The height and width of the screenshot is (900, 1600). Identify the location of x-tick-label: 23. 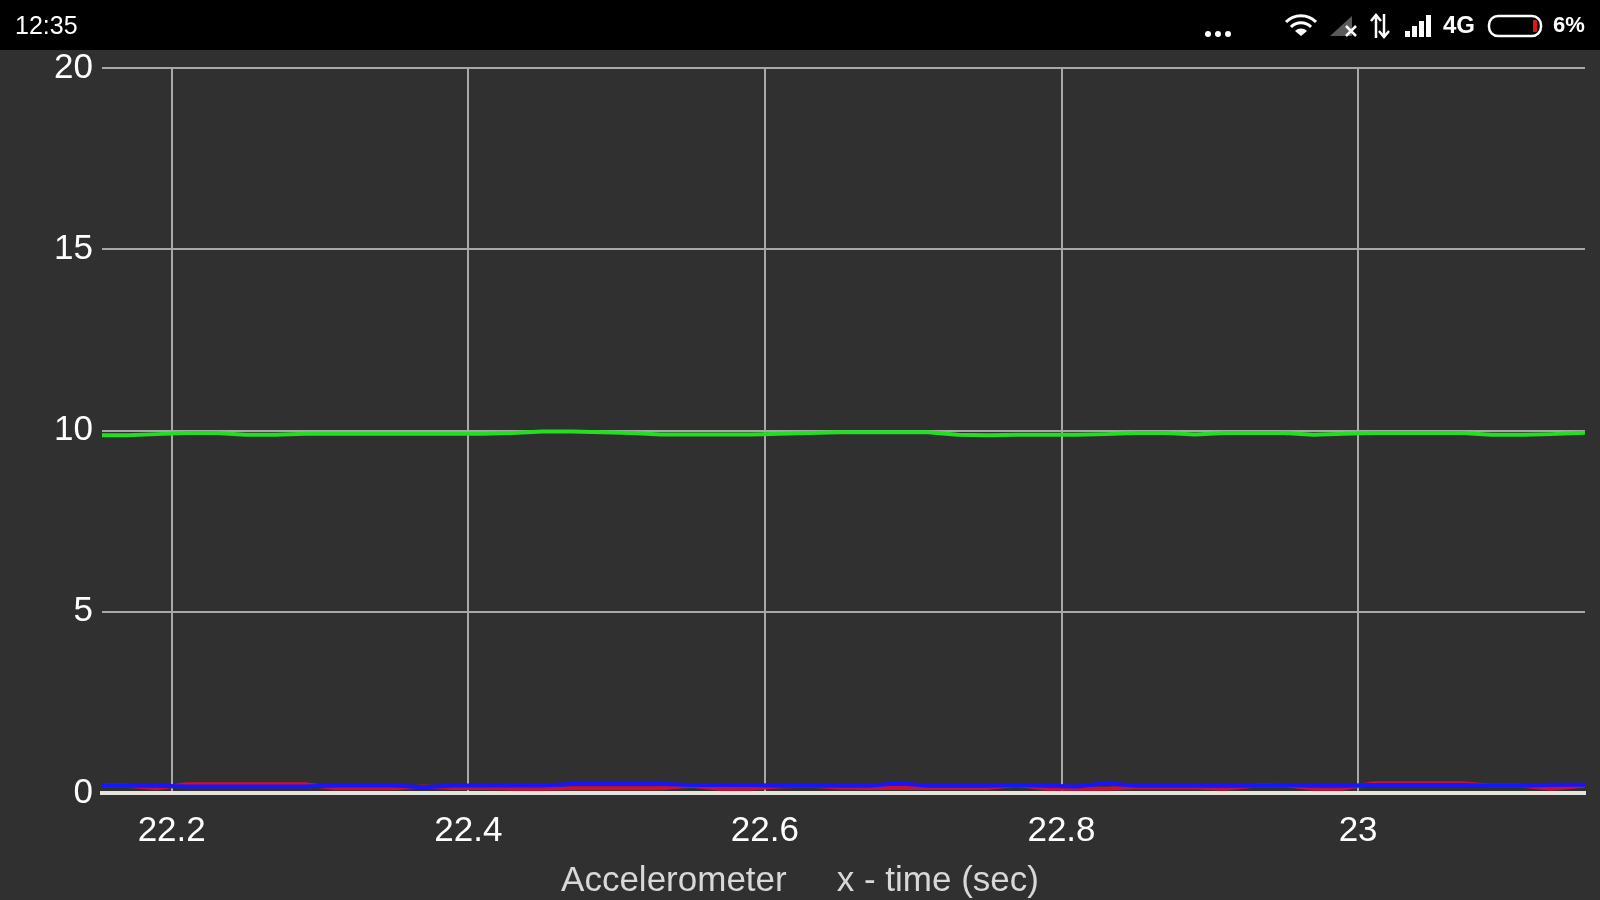
(1358, 828).